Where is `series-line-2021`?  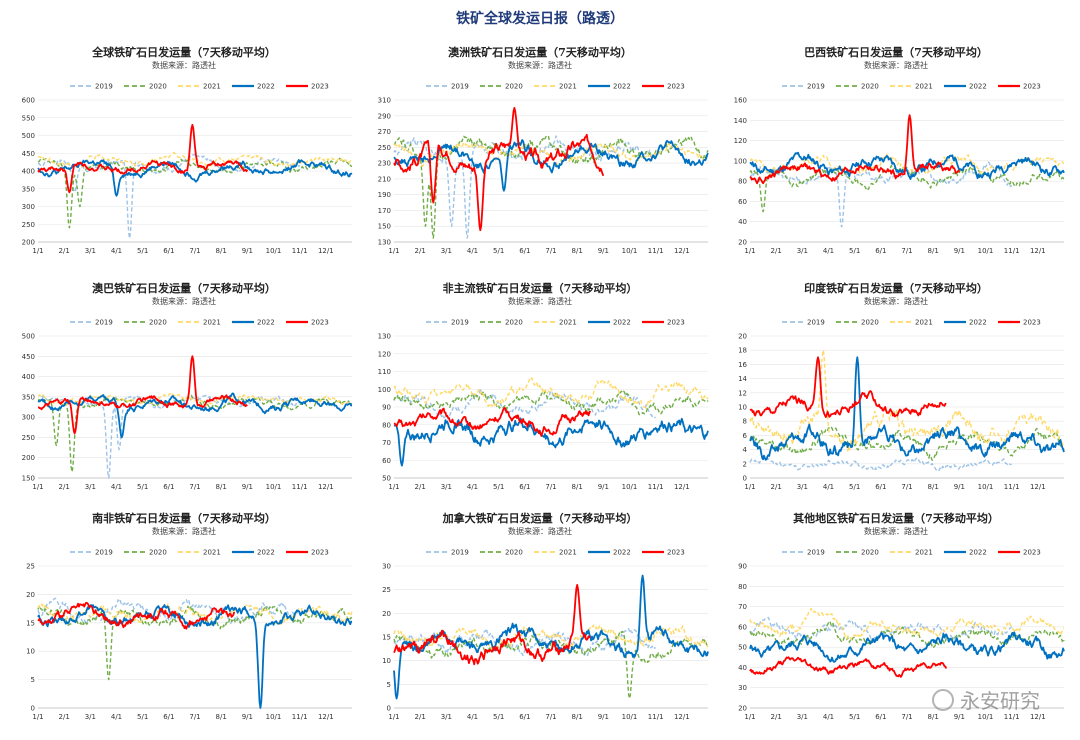 series-line-2021 is located at coordinates (907, 623).